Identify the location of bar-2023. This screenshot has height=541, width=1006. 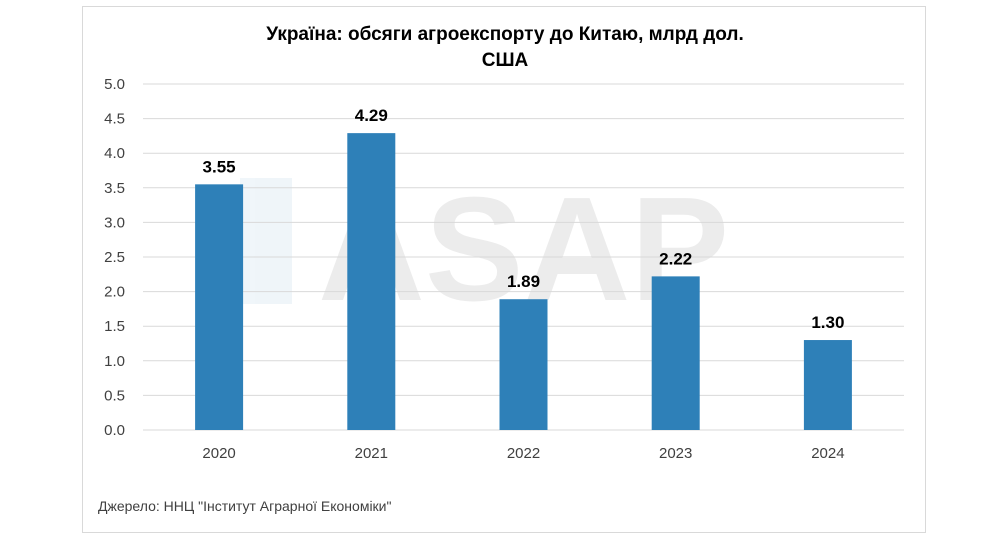
(675, 353).